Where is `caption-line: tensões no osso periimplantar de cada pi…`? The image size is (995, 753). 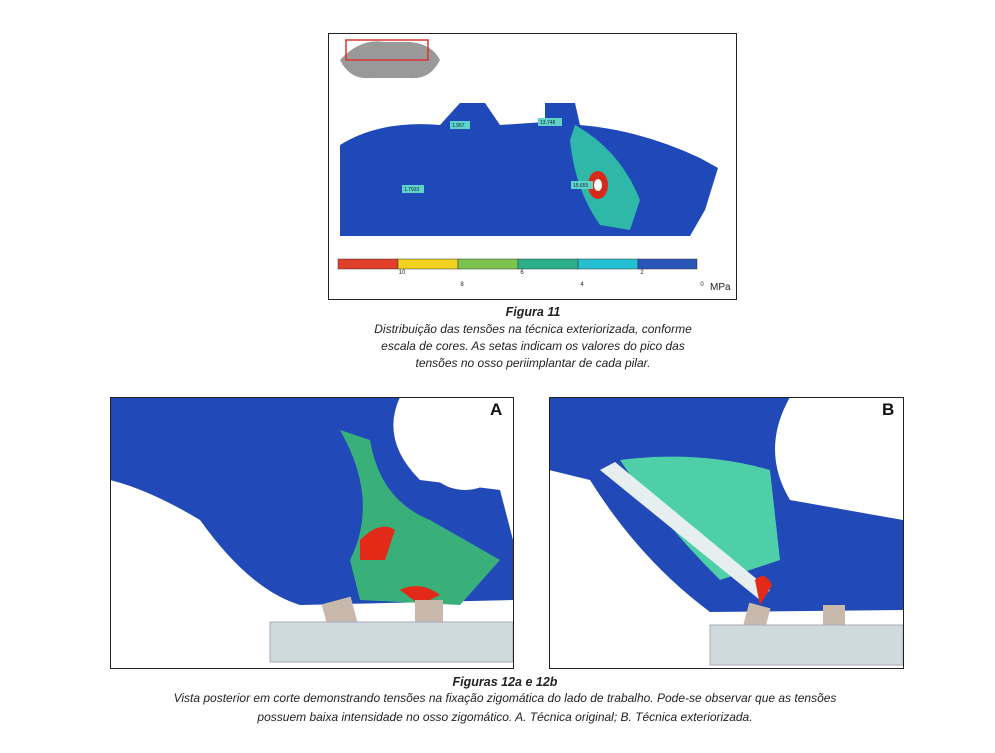
caption-line: tensões no osso periimplantar de cada pi… is located at coordinates (532, 363).